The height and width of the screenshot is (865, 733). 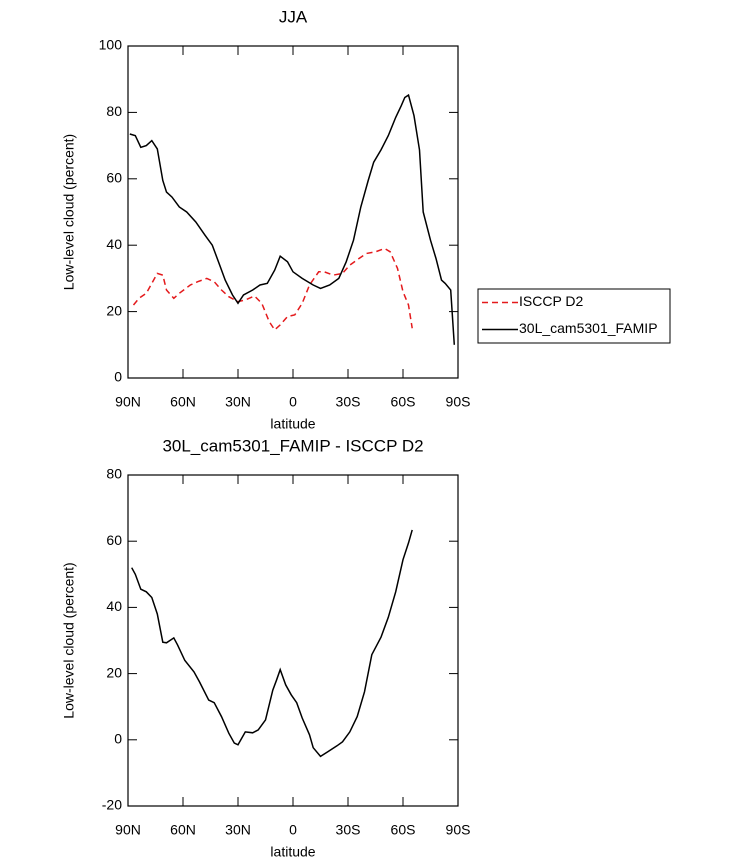 What do you see at coordinates (112, 805) in the screenshot?
I see `y-tick-label: -20` at bounding box center [112, 805].